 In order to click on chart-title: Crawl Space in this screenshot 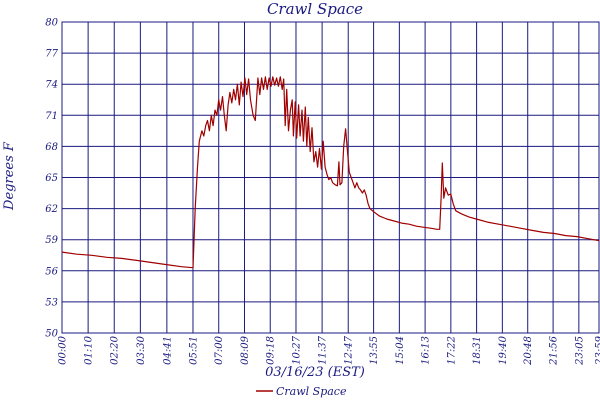, I will do `click(315, 9)`.